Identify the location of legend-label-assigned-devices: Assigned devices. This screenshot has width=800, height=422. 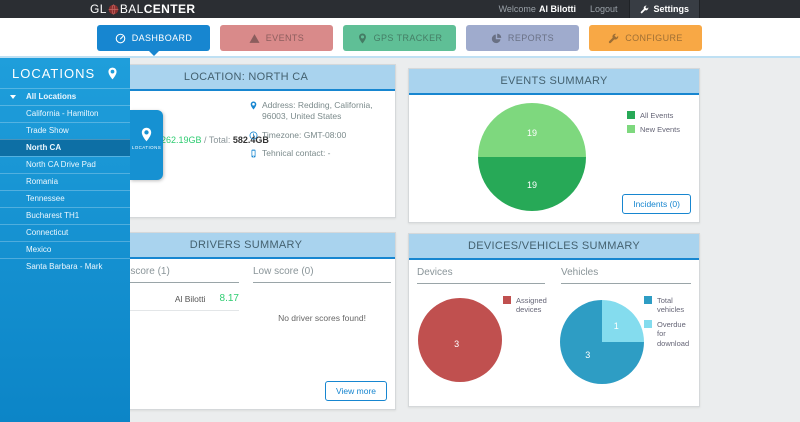
(531, 305).